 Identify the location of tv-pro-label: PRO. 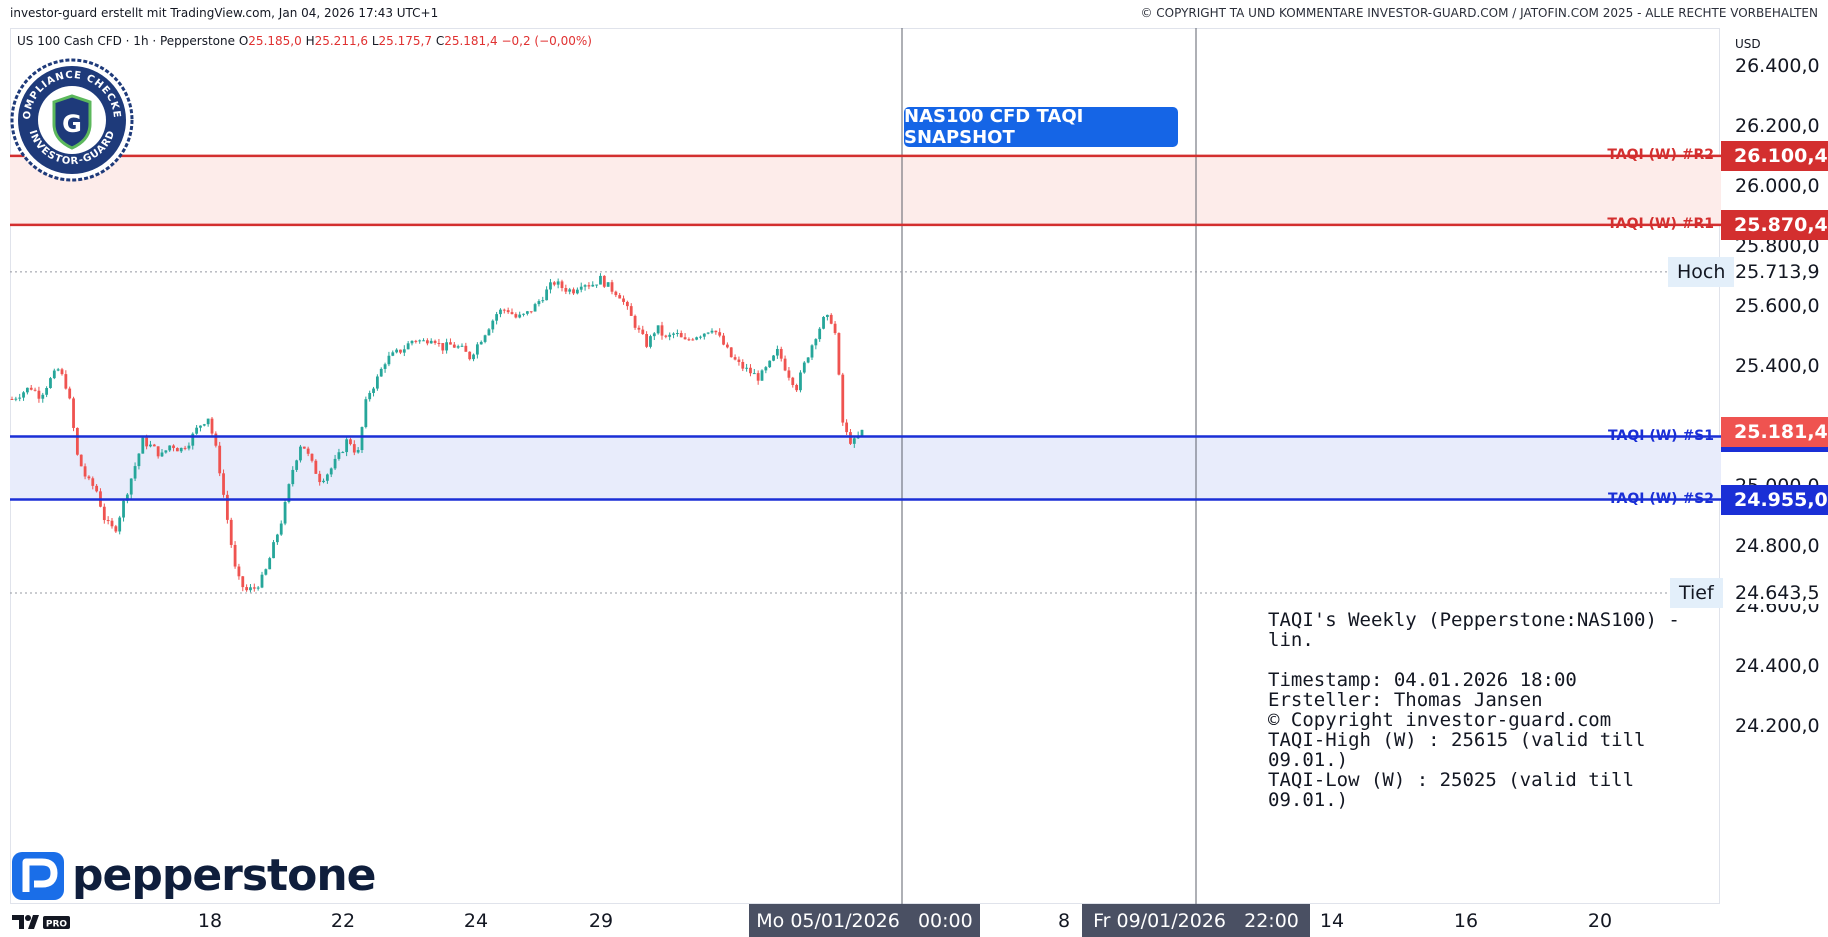
(57, 925).